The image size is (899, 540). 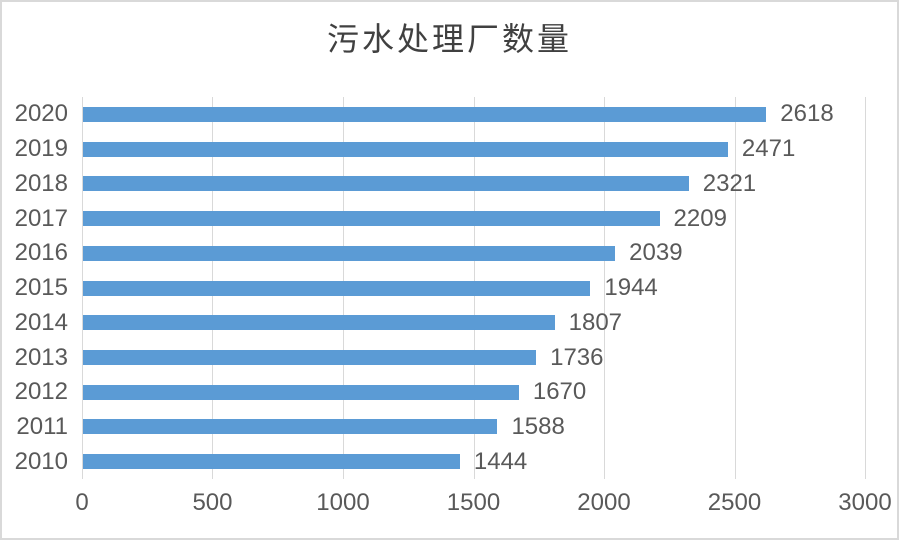 I want to click on bar-row-2015: 1944, so click(x=474, y=288).